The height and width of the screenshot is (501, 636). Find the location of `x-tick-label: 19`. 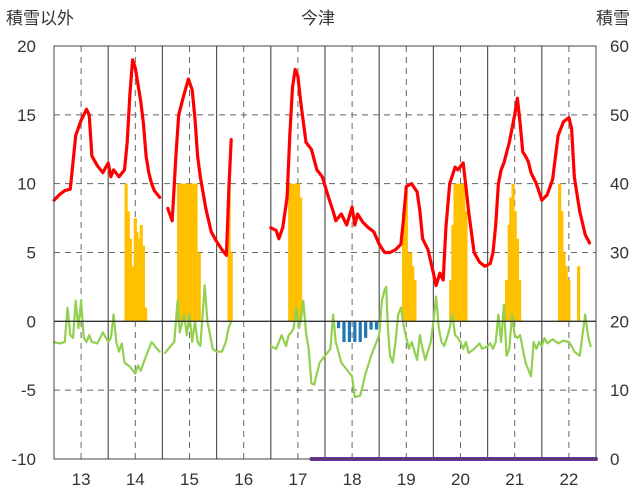

x-tick-label: 19 is located at coordinates (406, 479).